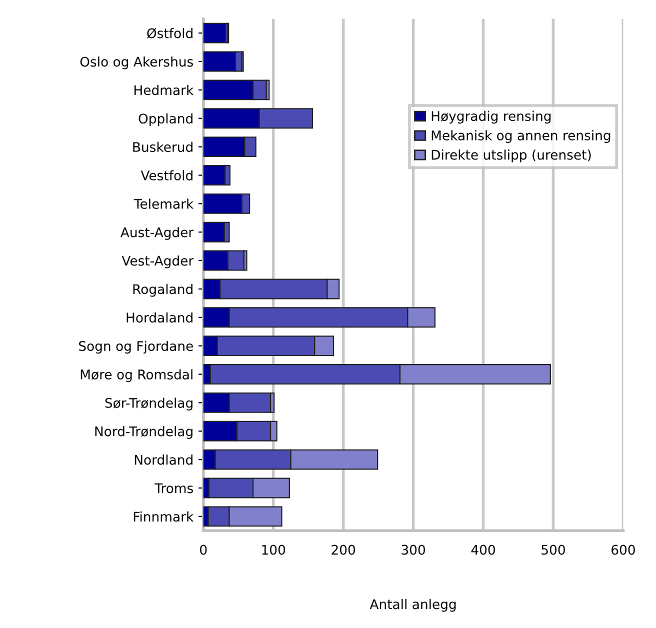 The width and height of the screenshot is (656, 628). Describe the element at coordinates (164, 203) in the screenshot. I see `y-tick-label: Telemark` at that location.